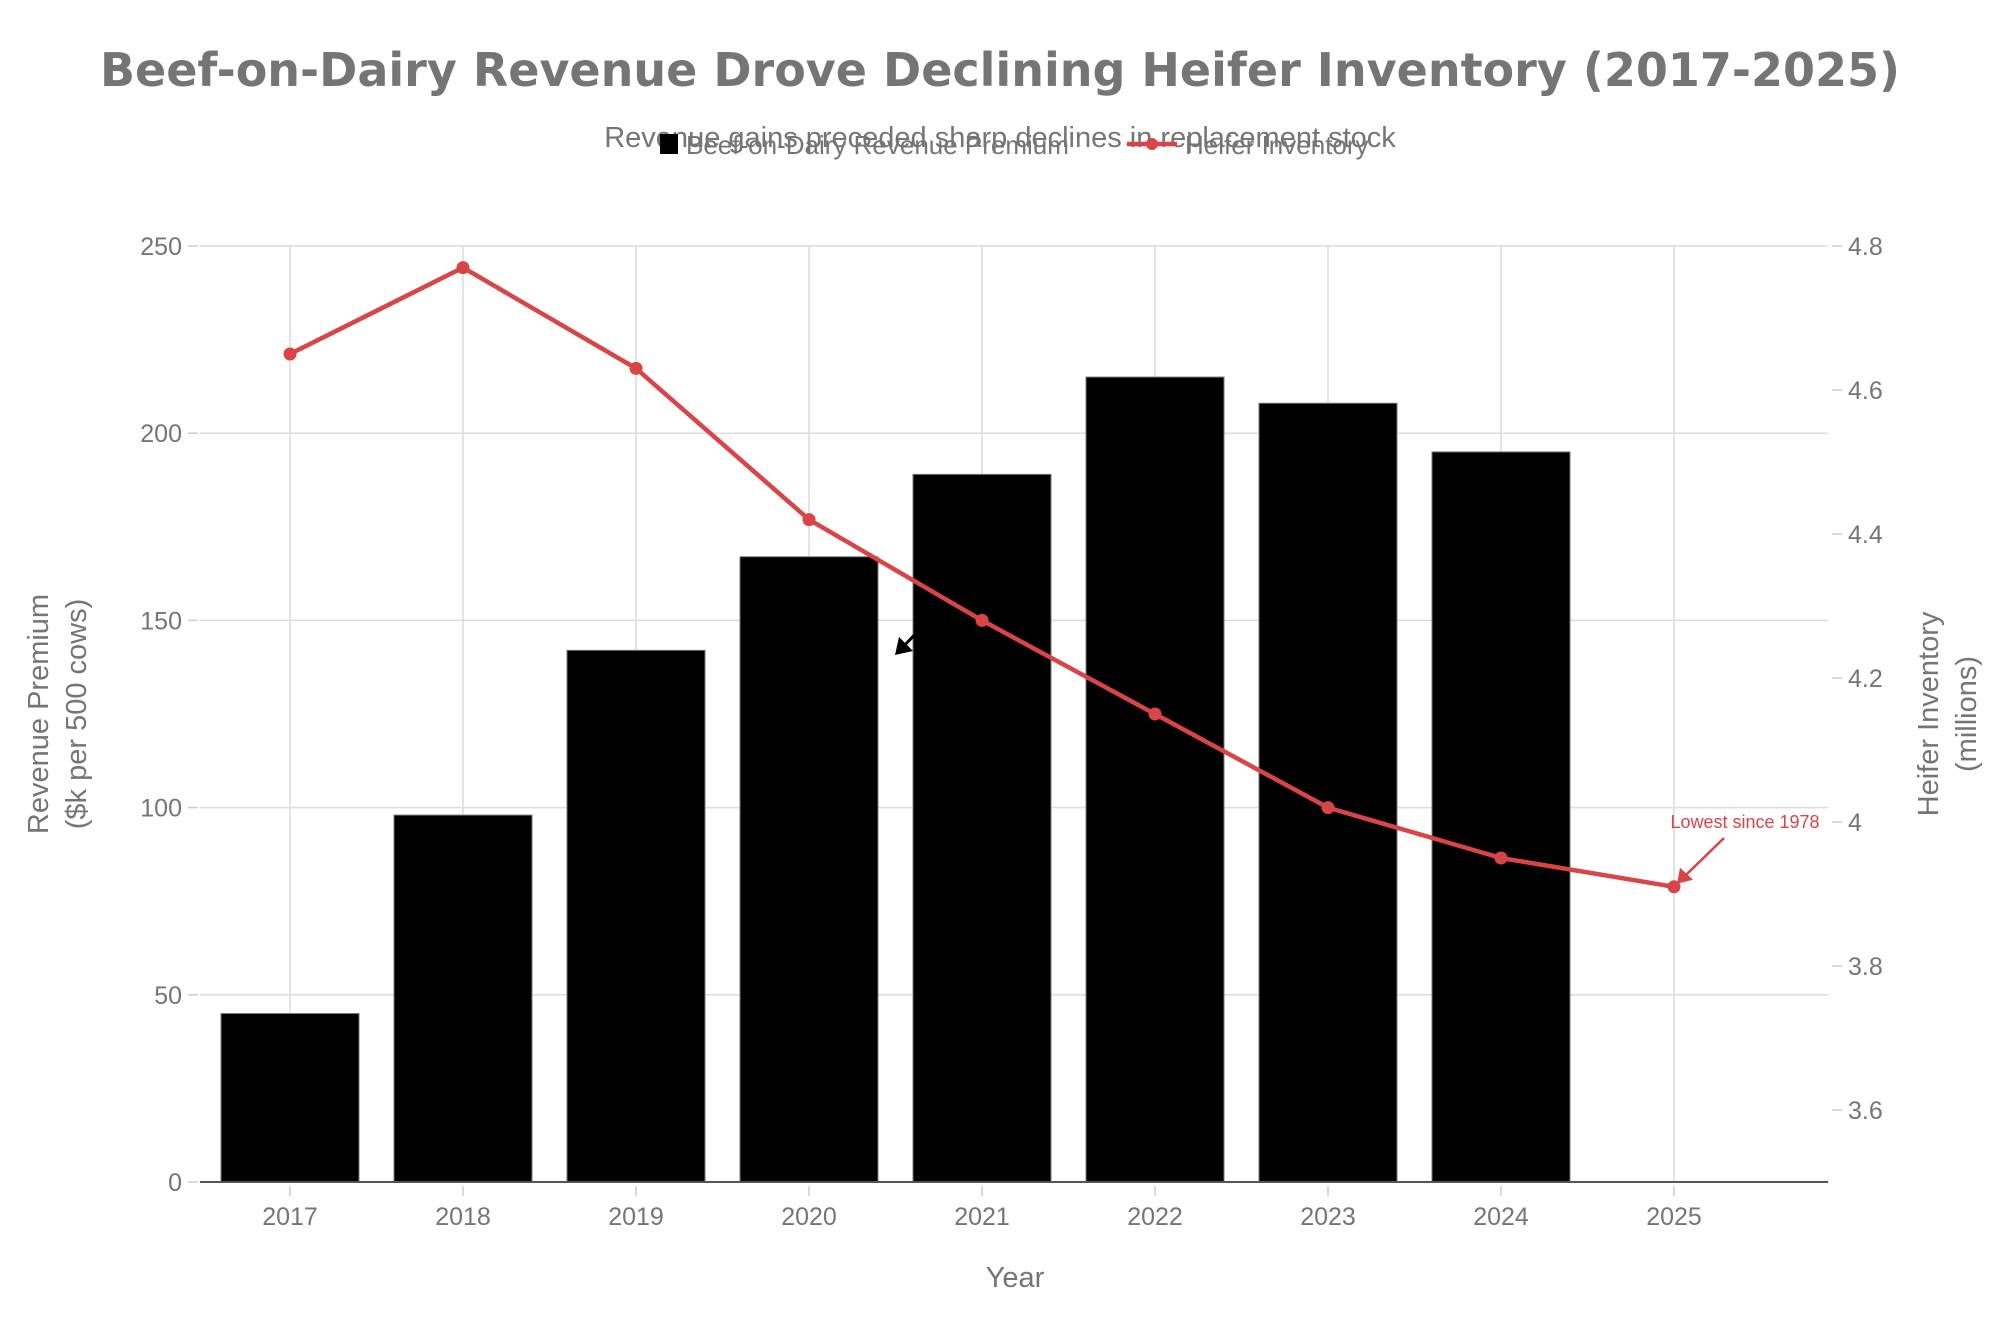  What do you see at coordinates (1674, 1217) in the screenshot?
I see `x-tick-label: 2025` at bounding box center [1674, 1217].